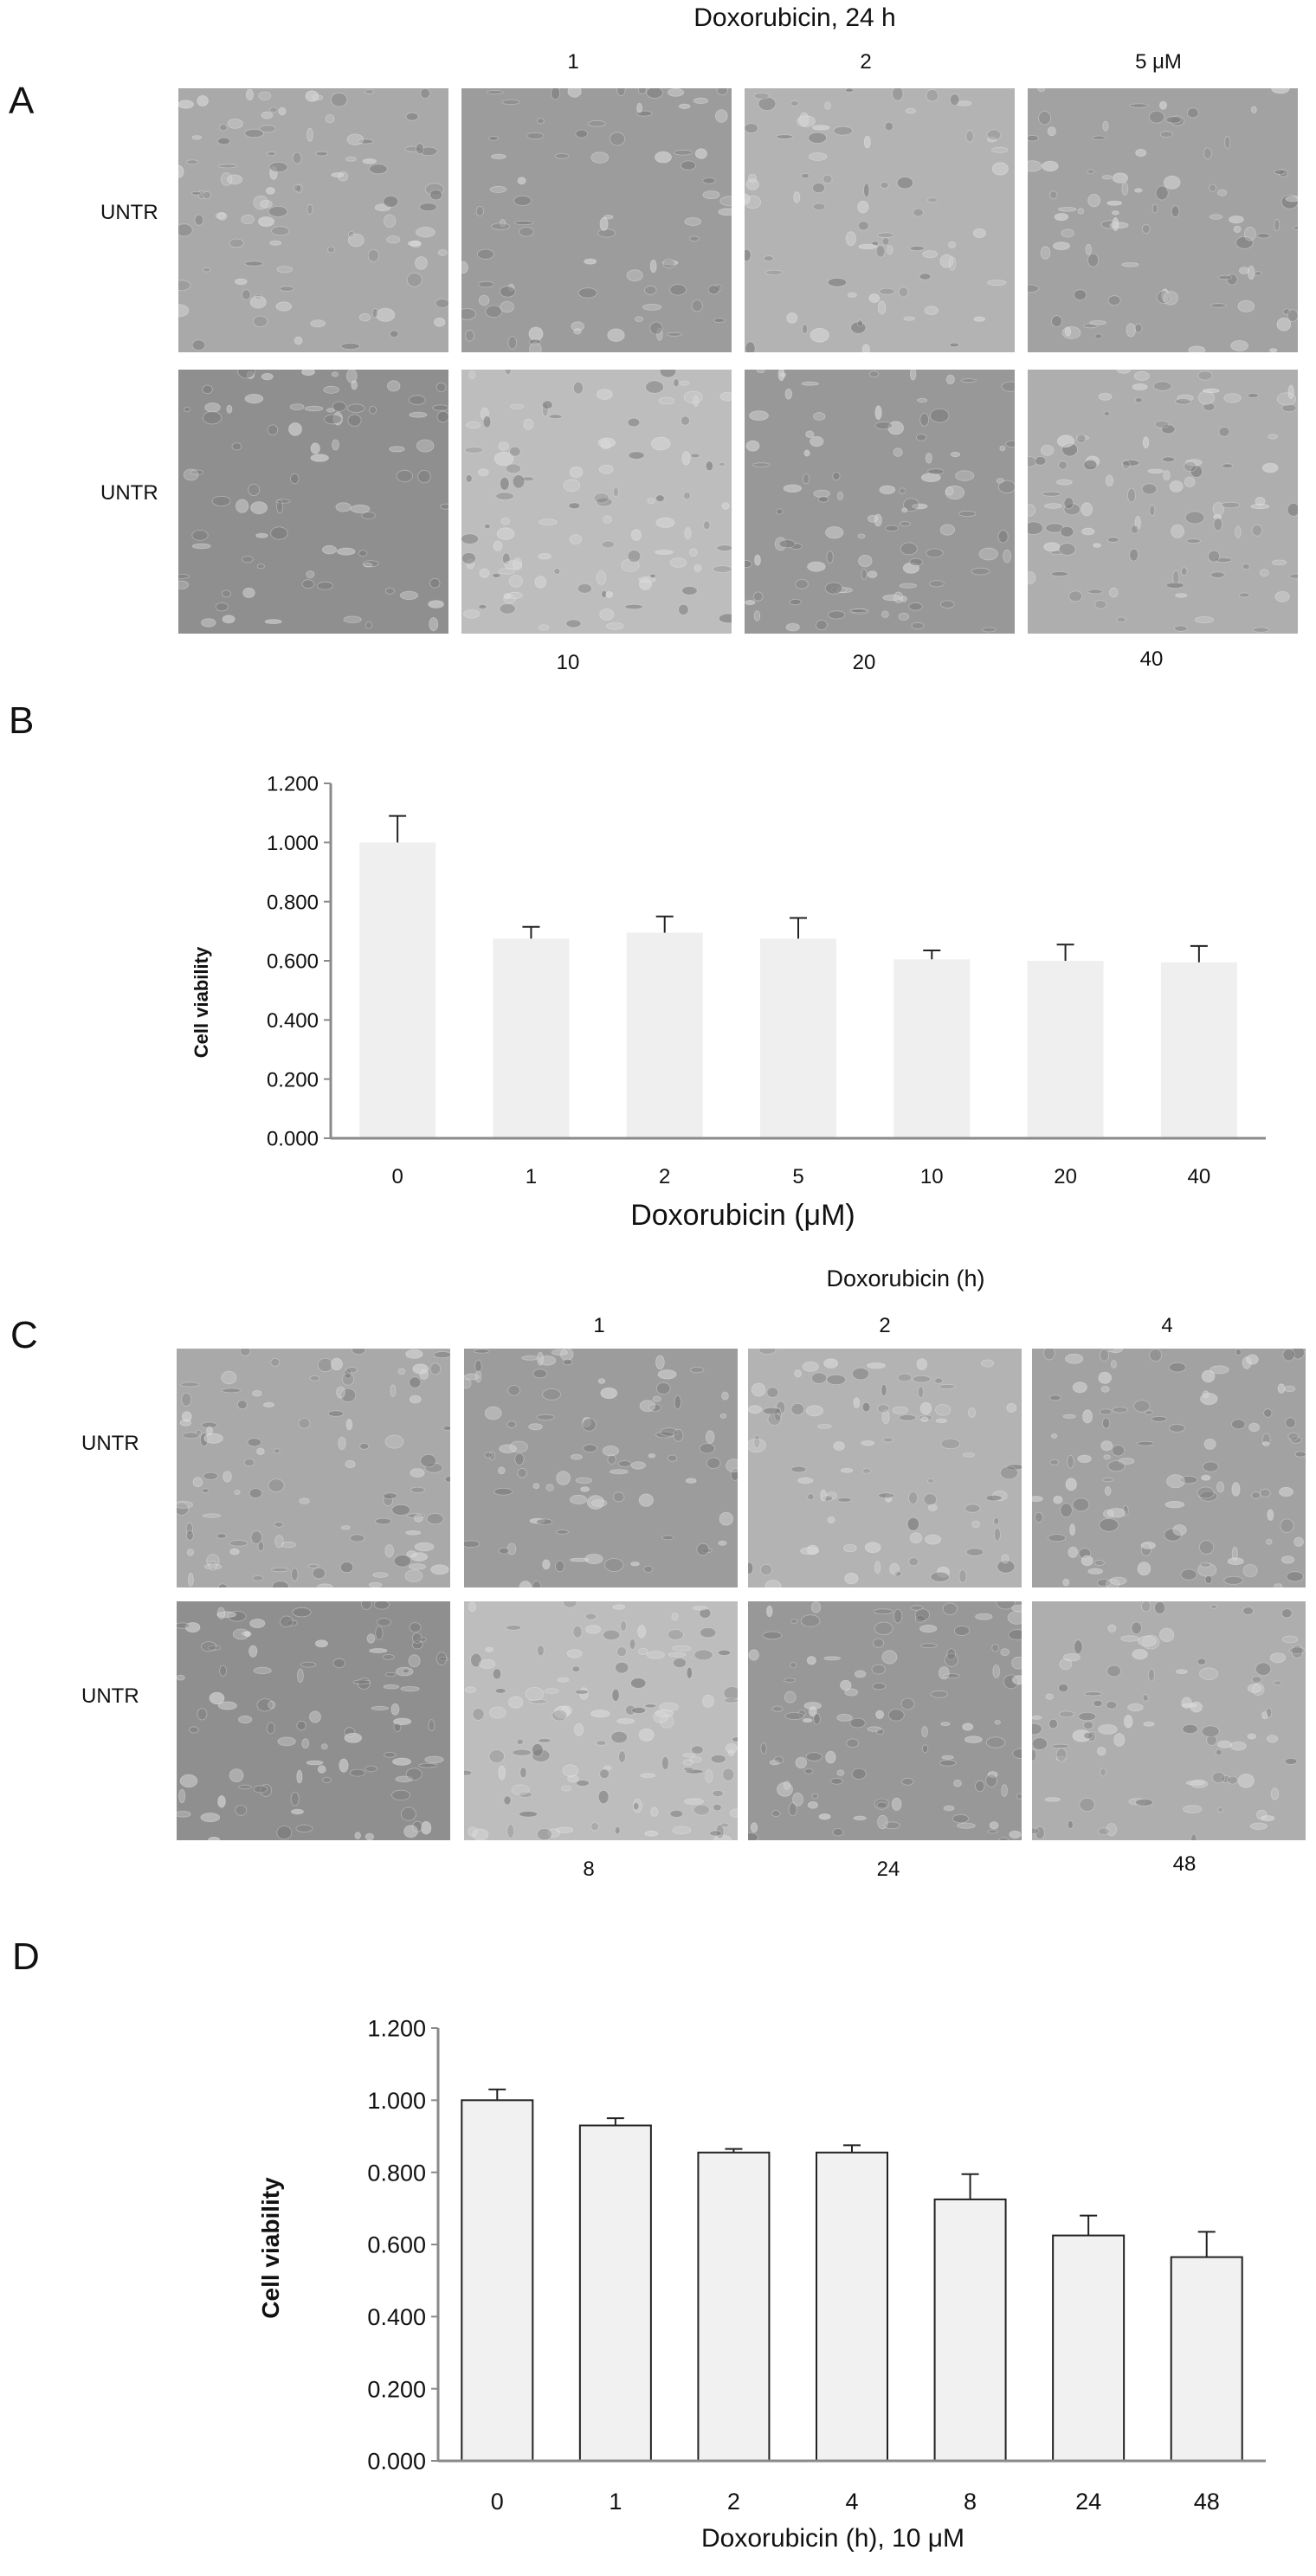  I want to click on chart-d-ytick-label-6: 1.200, so click(396, 2029).